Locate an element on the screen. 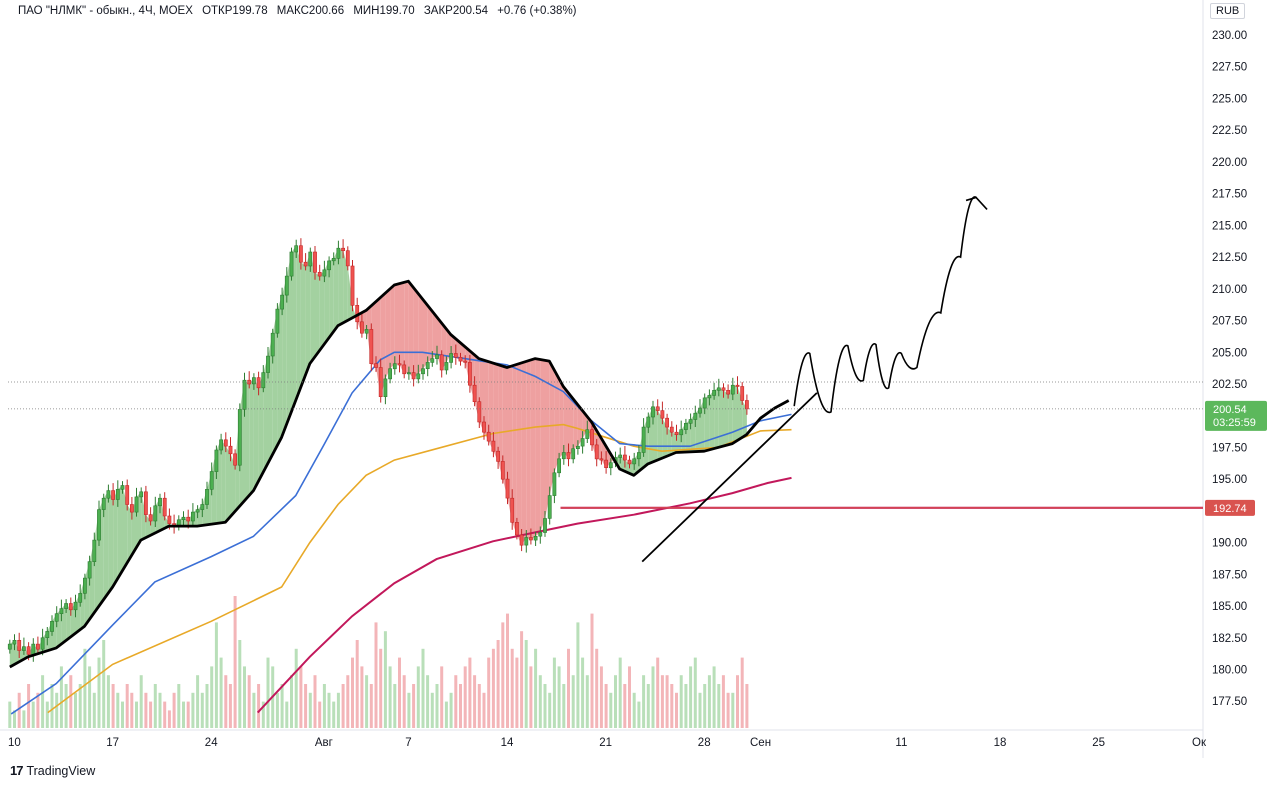 This screenshot has height=788, width=1280. symbol-name: ПАО "НЛМК" - обыкн., 4Ч, MOEX is located at coordinates (105, 11).